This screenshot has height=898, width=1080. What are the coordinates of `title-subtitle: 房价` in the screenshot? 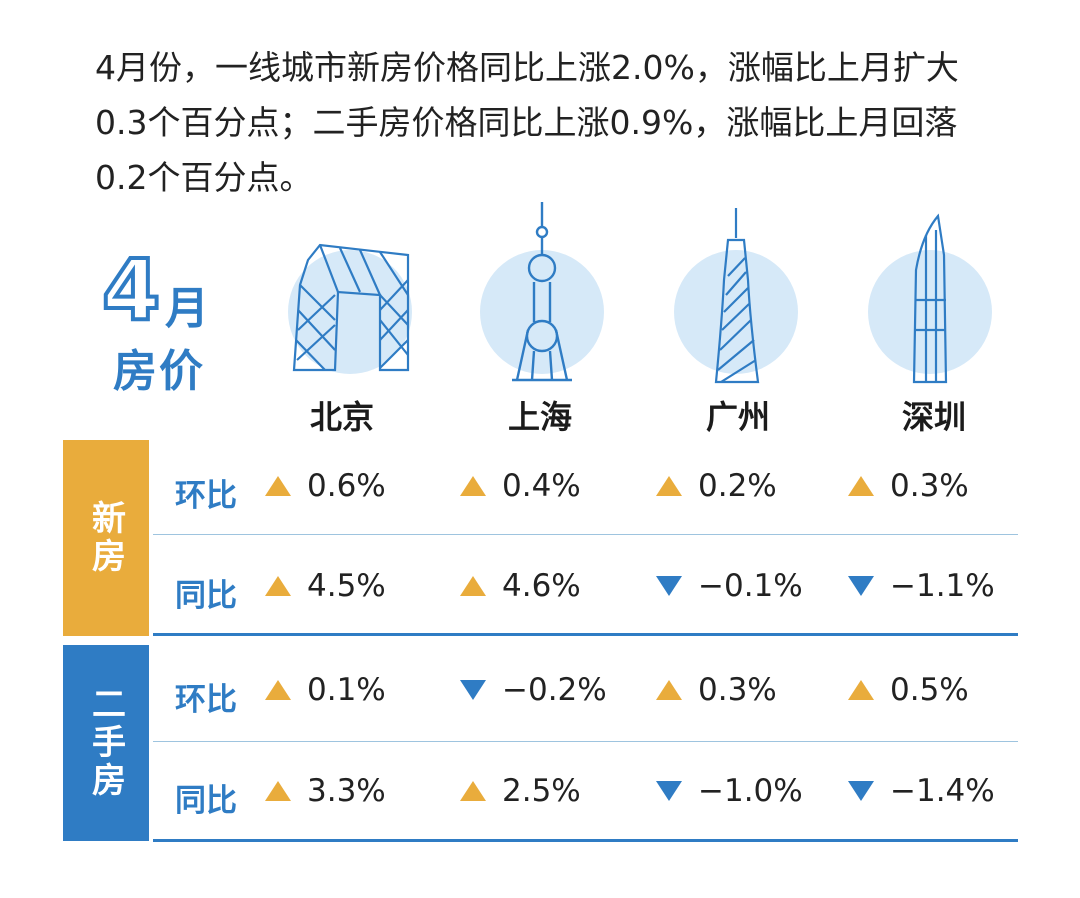 It's located at (159, 371).